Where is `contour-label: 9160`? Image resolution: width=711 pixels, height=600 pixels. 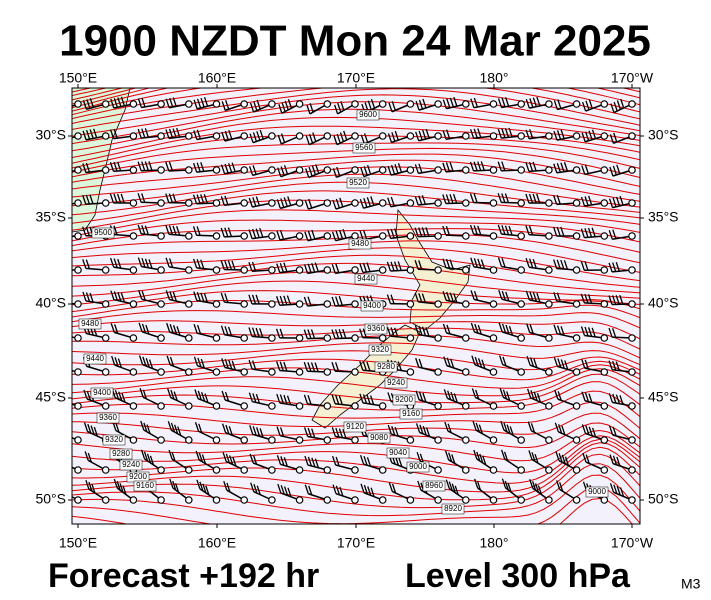
contour-label: 9160 is located at coordinates (145, 485).